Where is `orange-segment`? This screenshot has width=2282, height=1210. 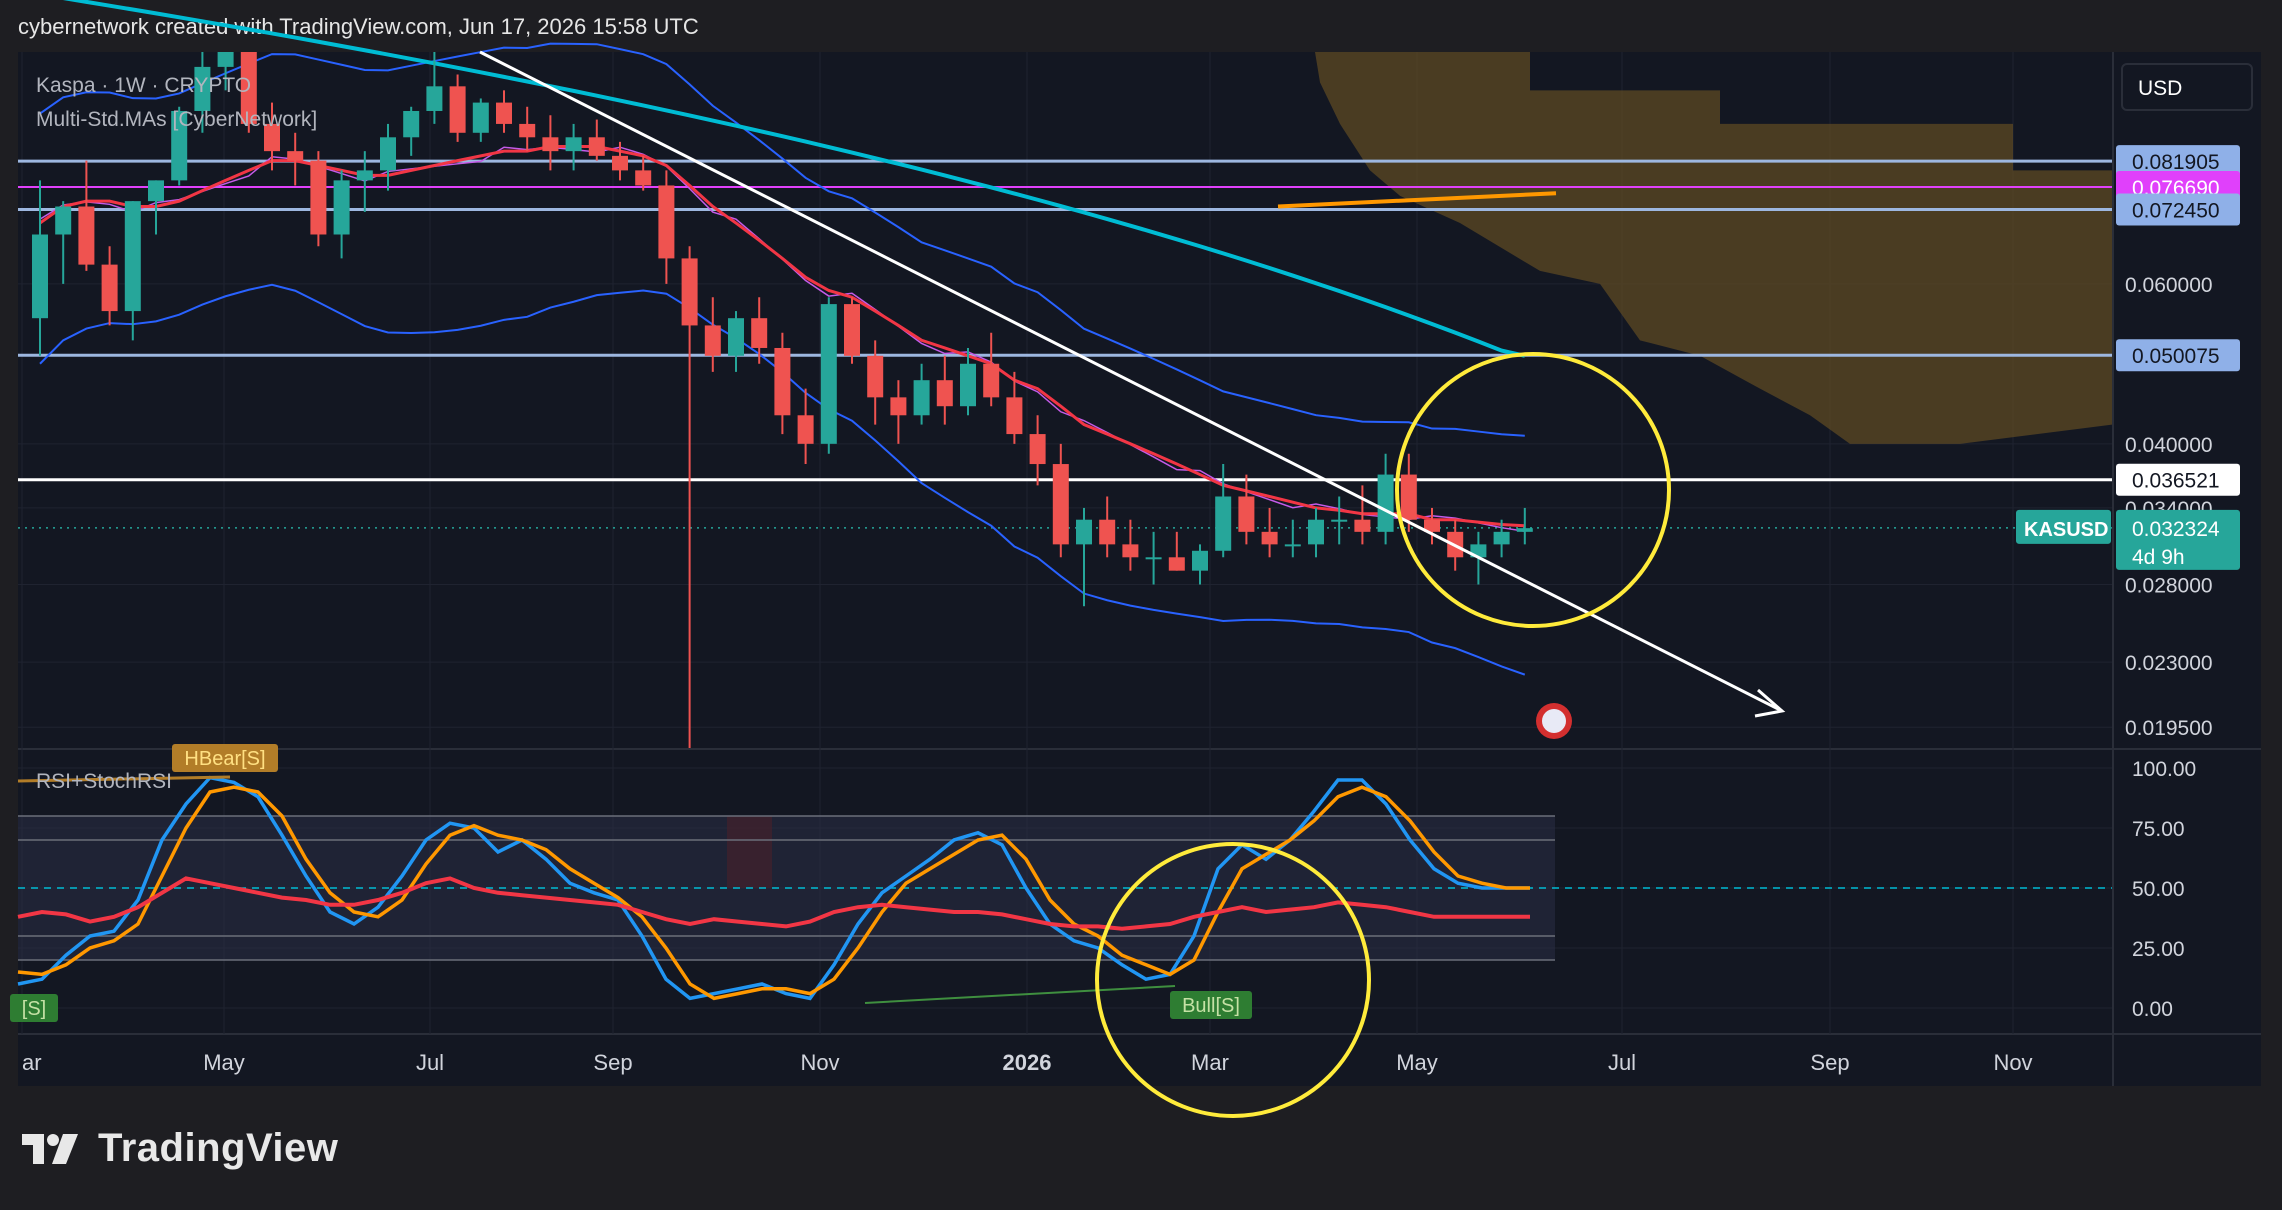
orange-segment is located at coordinates (1417, 200).